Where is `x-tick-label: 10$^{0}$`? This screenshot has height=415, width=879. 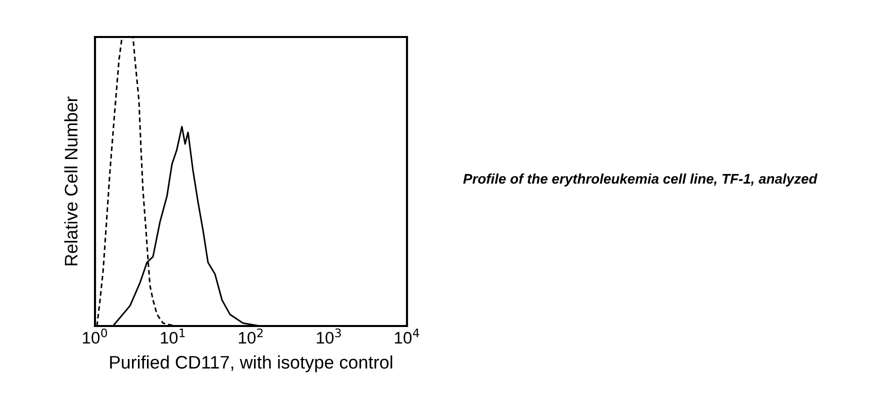
x-tick-label: 10$^{0}$ is located at coordinates (95, 336).